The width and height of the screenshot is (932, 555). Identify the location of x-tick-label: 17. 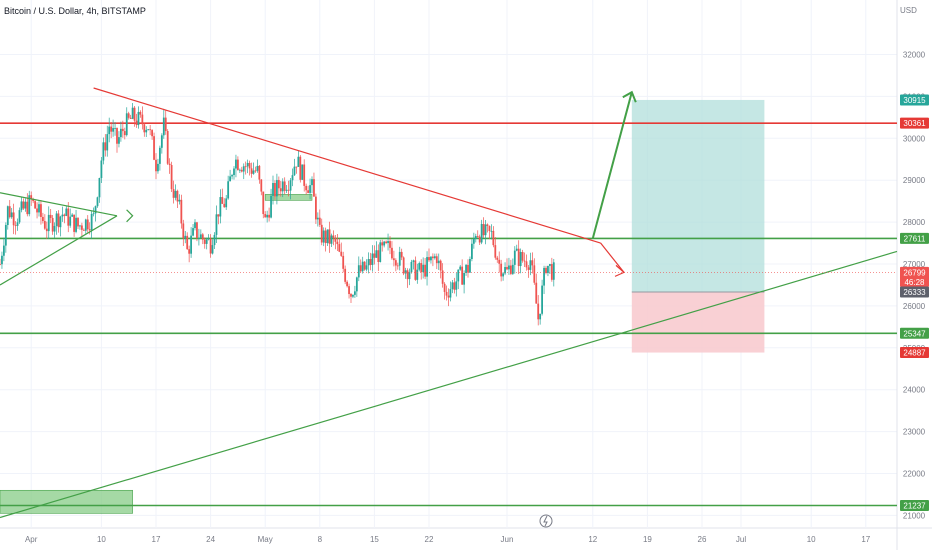
(865, 539).